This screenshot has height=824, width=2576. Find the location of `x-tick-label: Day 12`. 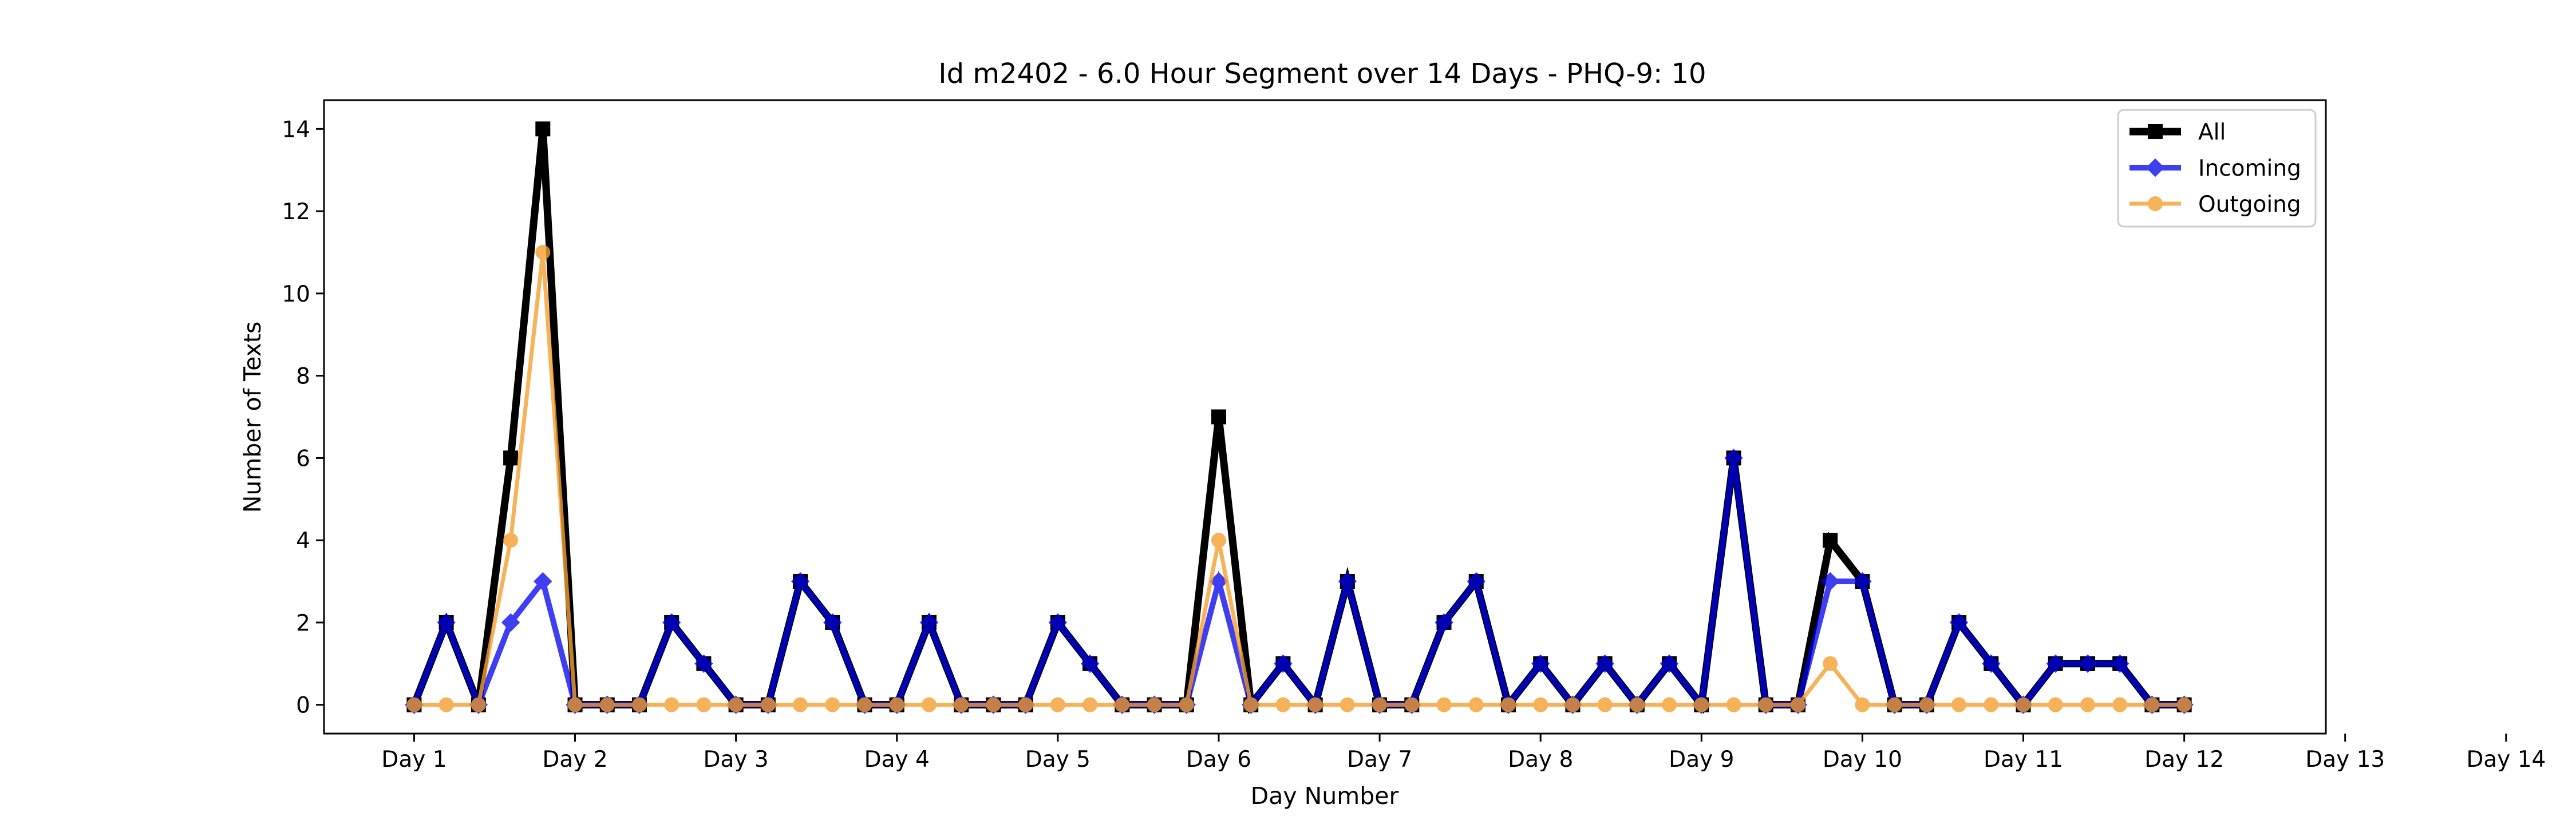

x-tick-label: Day 12 is located at coordinates (2184, 759).